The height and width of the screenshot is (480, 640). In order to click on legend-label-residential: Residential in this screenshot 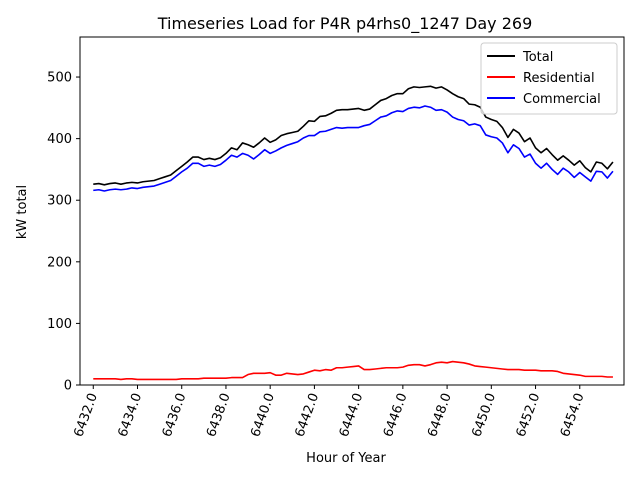, I will do `click(559, 78)`.